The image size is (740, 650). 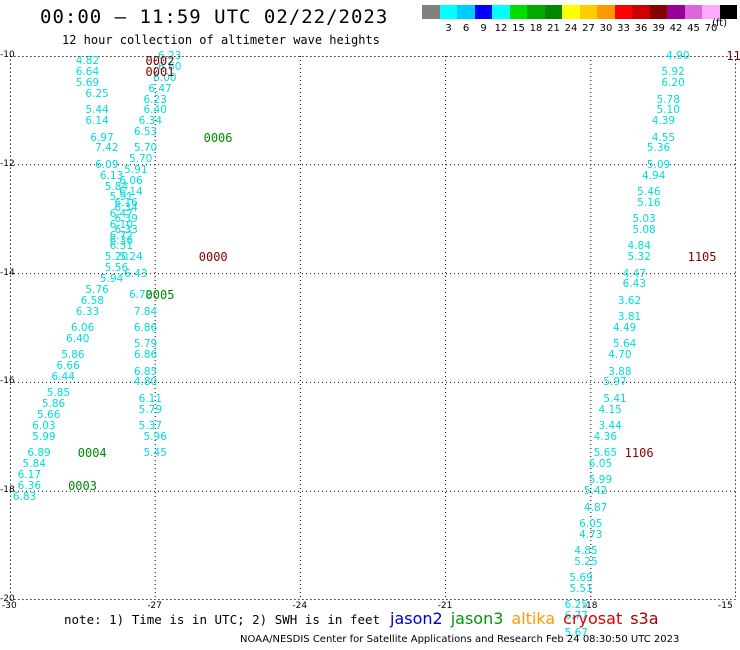 What do you see at coordinates (145, 328) in the screenshot?
I see `wave-height-value: 6.86` at bounding box center [145, 328].